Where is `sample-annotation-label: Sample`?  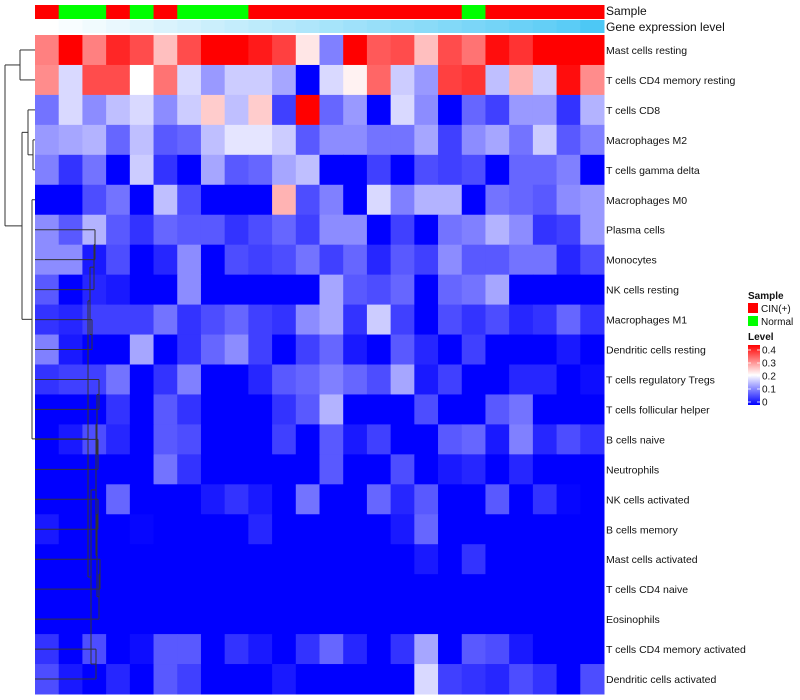 sample-annotation-label: Sample is located at coordinates (626, 11).